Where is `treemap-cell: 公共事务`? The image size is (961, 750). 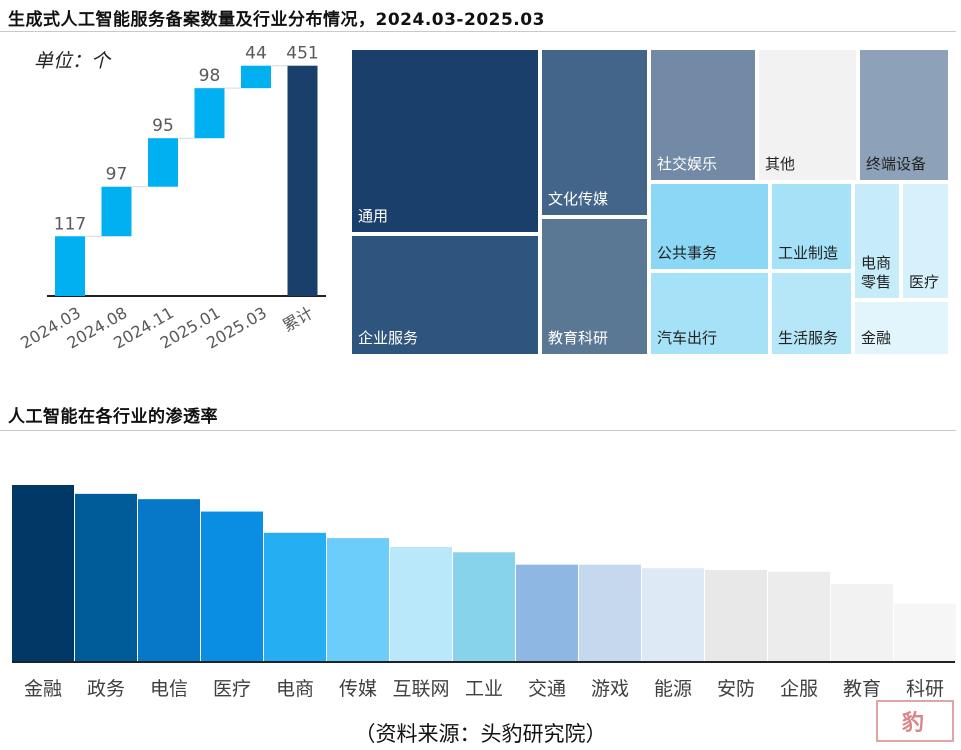 treemap-cell: 公共事务 is located at coordinates (709, 226).